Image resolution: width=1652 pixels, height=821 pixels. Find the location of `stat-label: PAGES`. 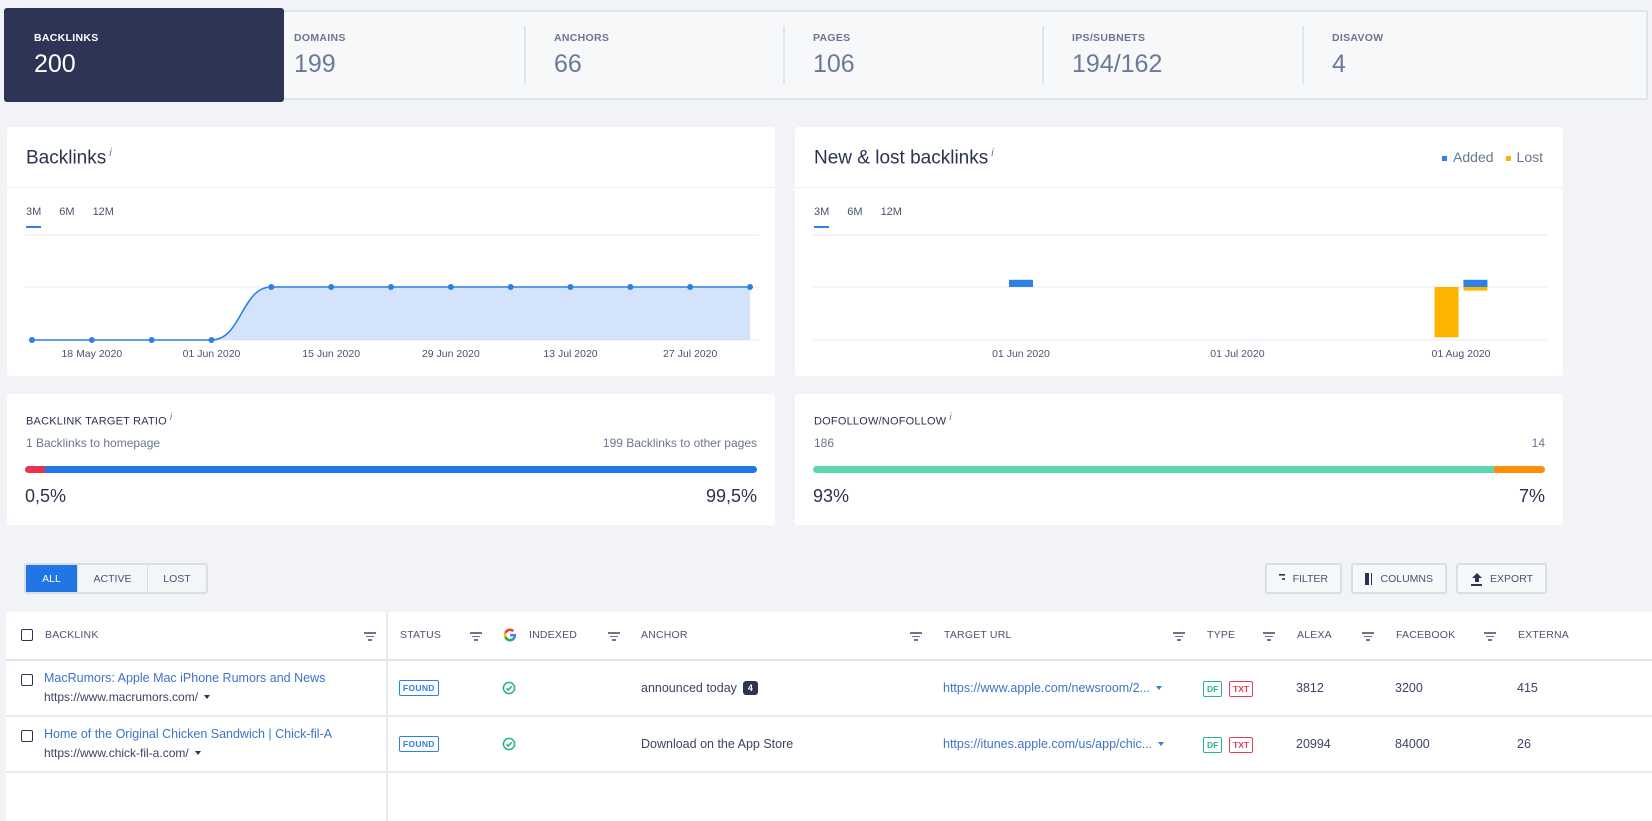

stat-label: PAGES is located at coordinates (832, 38).